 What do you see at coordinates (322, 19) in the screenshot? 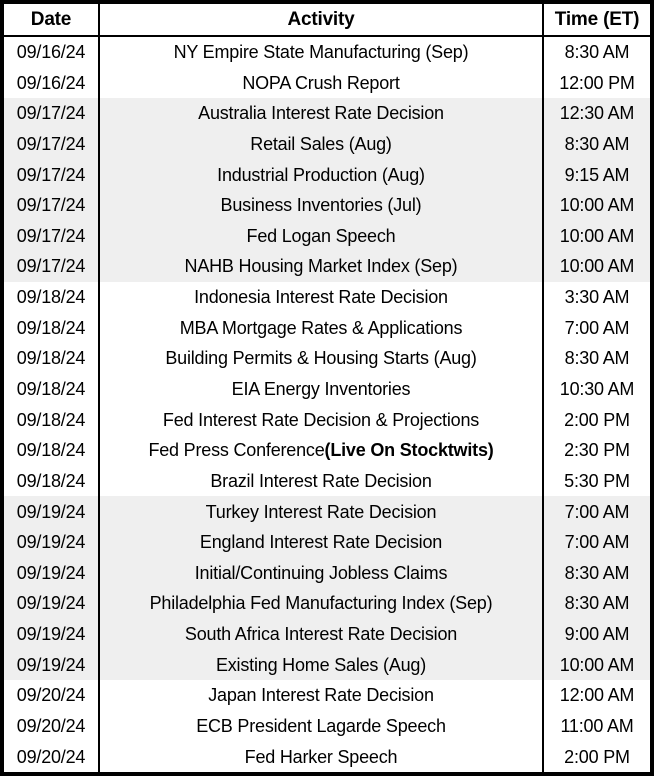
I see `column-header-activity: Activity` at bounding box center [322, 19].